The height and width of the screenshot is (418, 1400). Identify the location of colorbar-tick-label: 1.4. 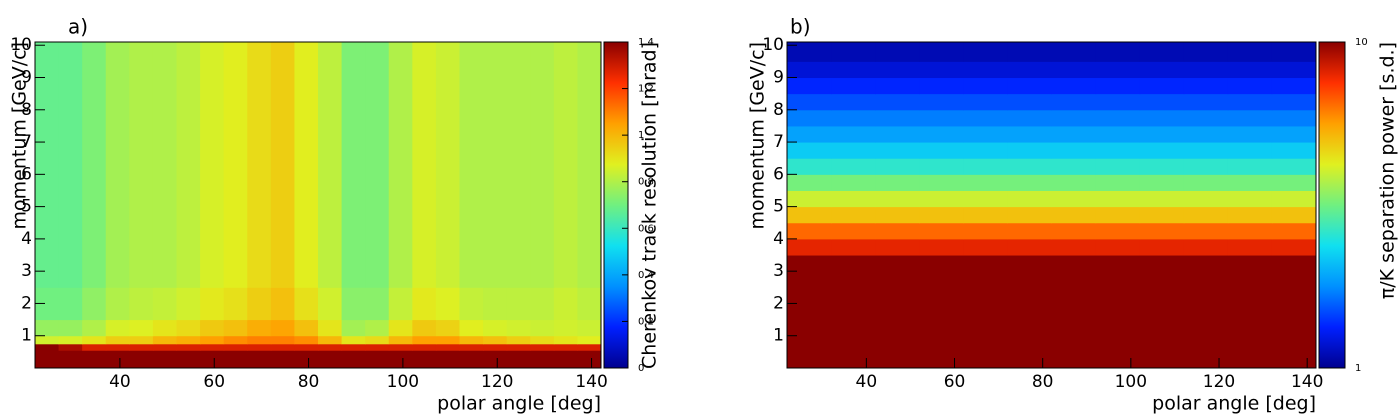
(646, 42).